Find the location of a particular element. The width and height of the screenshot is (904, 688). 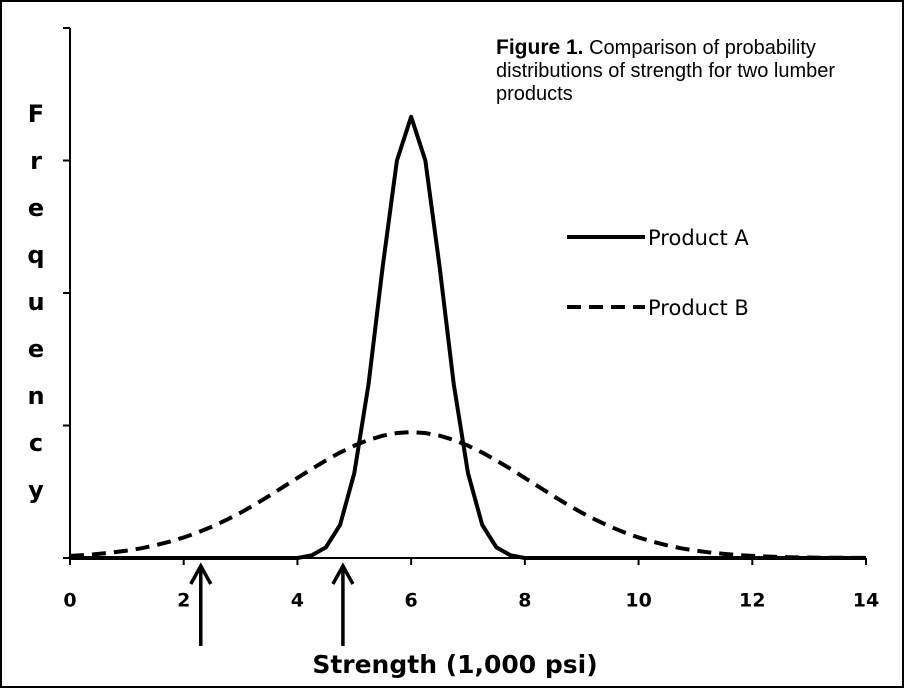

legend-label: Product A is located at coordinates (698, 238).